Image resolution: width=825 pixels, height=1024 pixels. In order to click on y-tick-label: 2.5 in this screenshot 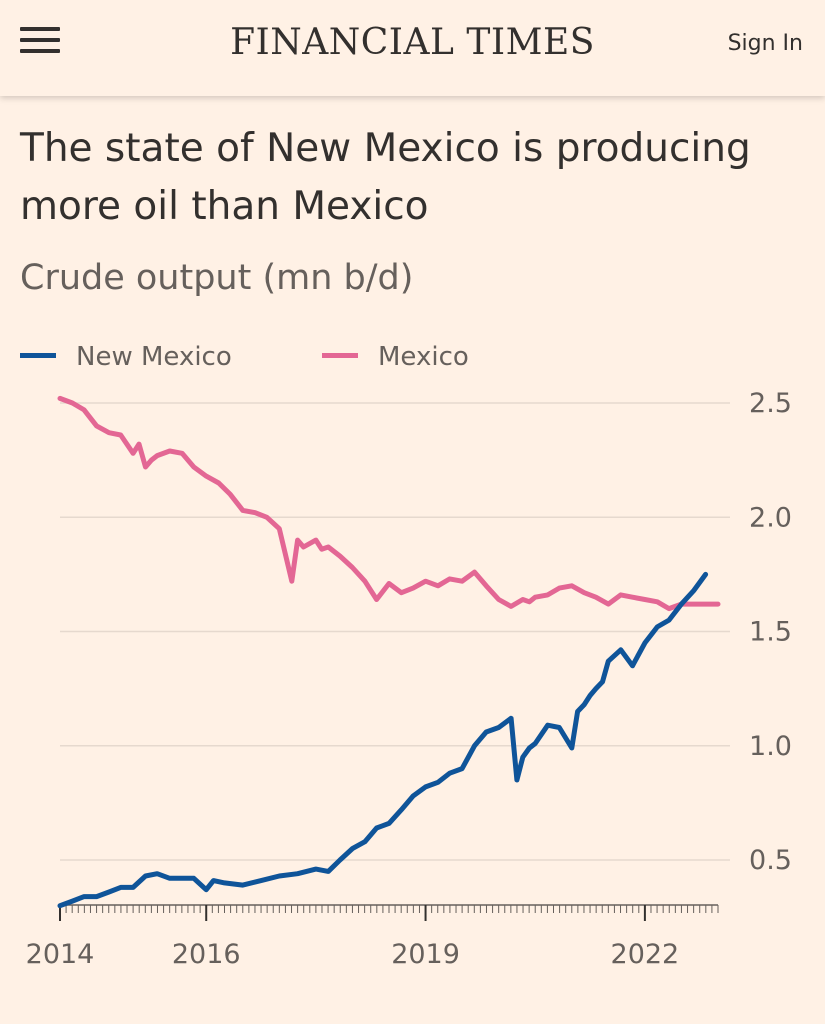, I will do `click(770, 403)`.